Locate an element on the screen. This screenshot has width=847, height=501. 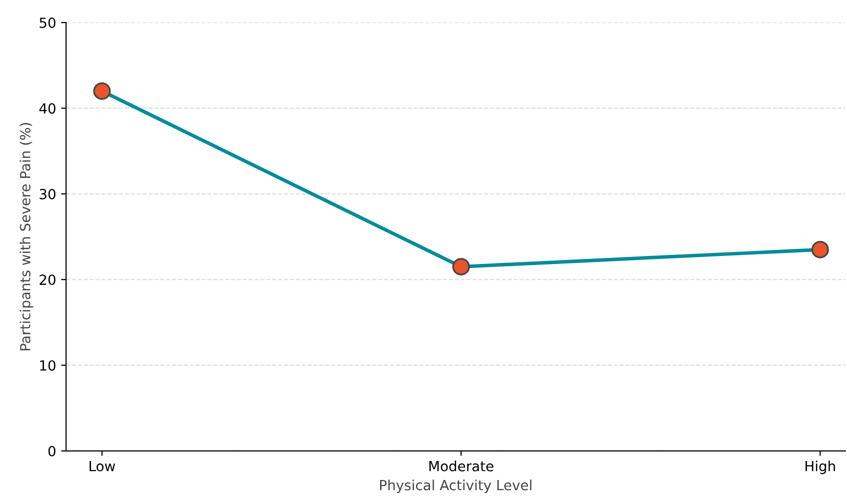
y-tick-label: 0 is located at coordinates (52, 451).